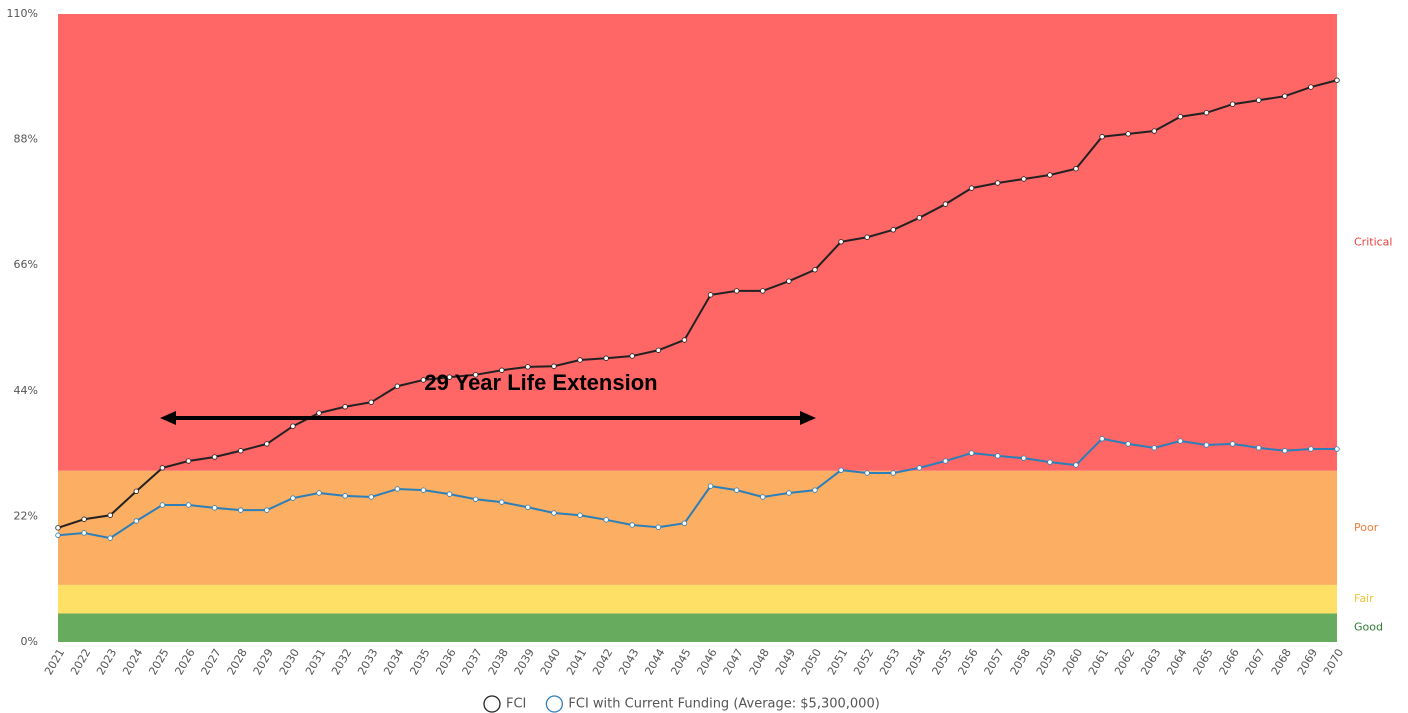  What do you see at coordinates (1202, 662) in the screenshot?
I see `x-tick-label: 2065` at bounding box center [1202, 662].